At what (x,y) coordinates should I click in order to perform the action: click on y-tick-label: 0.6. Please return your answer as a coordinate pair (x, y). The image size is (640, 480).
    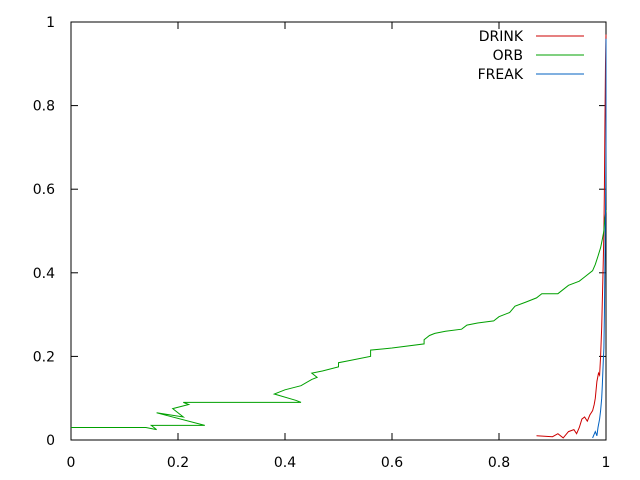
    Looking at the image, I should click on (44, 190).